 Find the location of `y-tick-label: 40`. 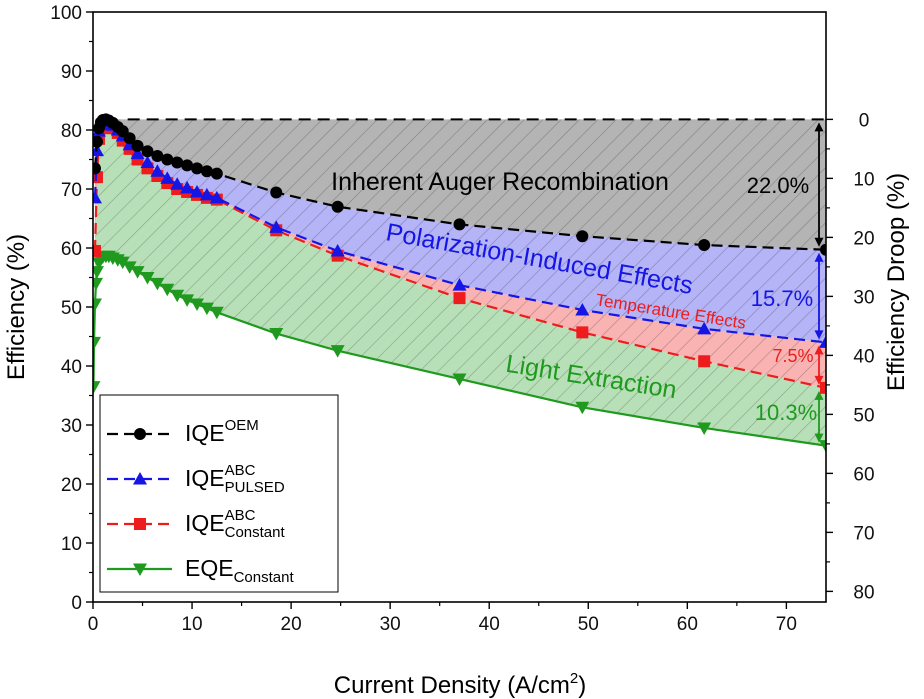

y-tick-label: 40 is located at coordinates (71, 367).